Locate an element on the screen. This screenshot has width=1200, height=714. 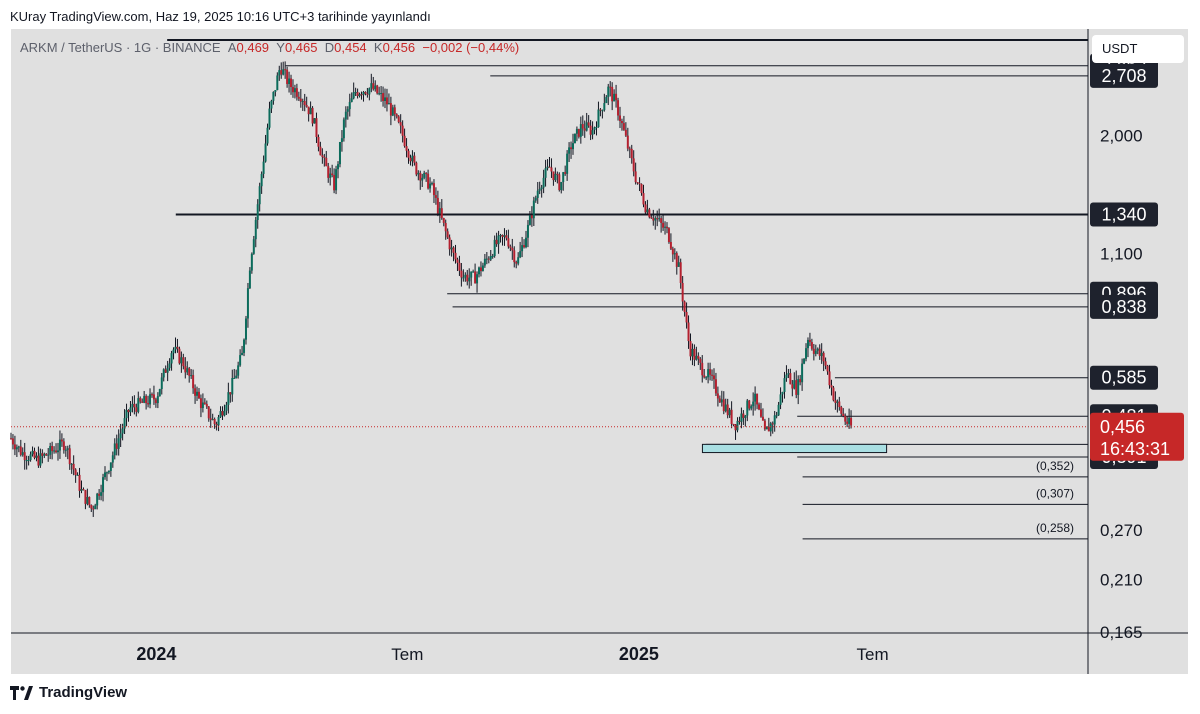
current-price-label: 0,456 is located at coordinates (1122, 427).